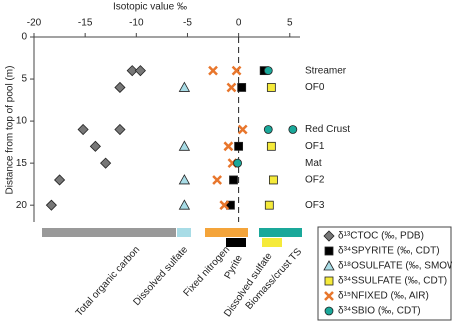 The image size is (452, 322). I want to click on site-label: Red Crust, so click(327, 129).